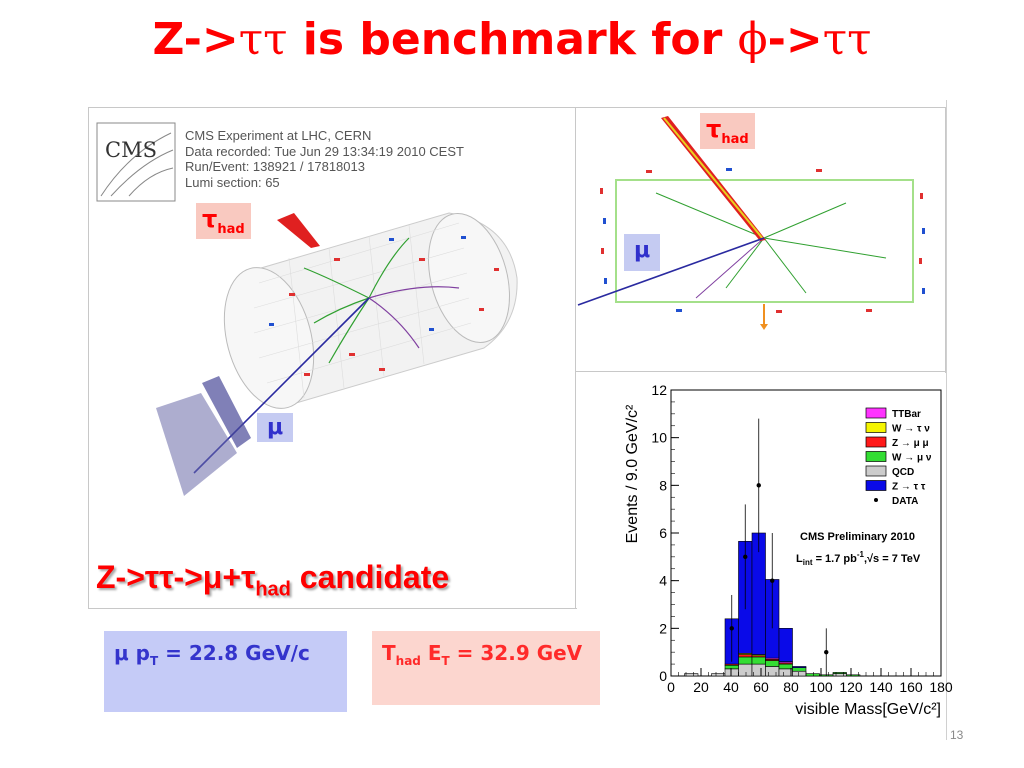 The image size is (1024, 768). Describe the element at coordinates (431, 653) in the screenshot. I see `tau-et-mid: E` at that location.